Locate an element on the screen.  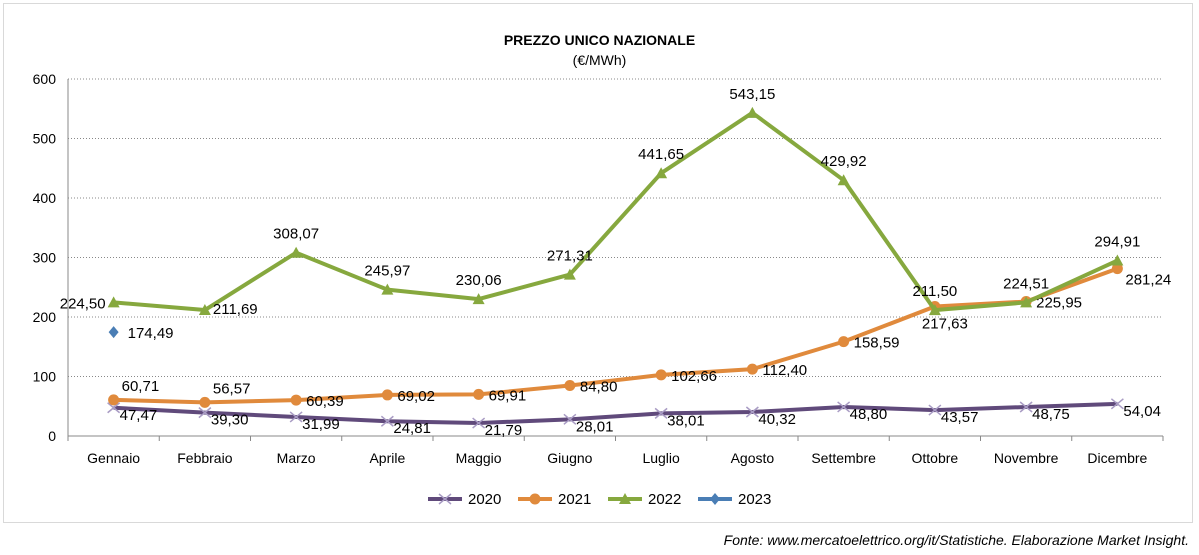
data-label: 230,06 is located at coordinates (479, 280).